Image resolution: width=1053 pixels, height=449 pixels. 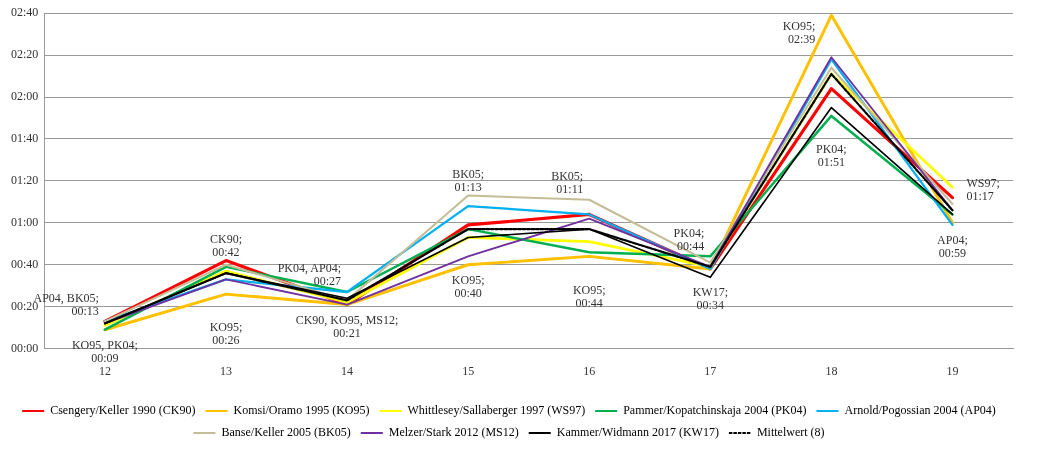 What do you see at coordinates (689, 239) in the screenshot?
I see `annotation: PK04; 00:44` at bounding box center [689, 239].